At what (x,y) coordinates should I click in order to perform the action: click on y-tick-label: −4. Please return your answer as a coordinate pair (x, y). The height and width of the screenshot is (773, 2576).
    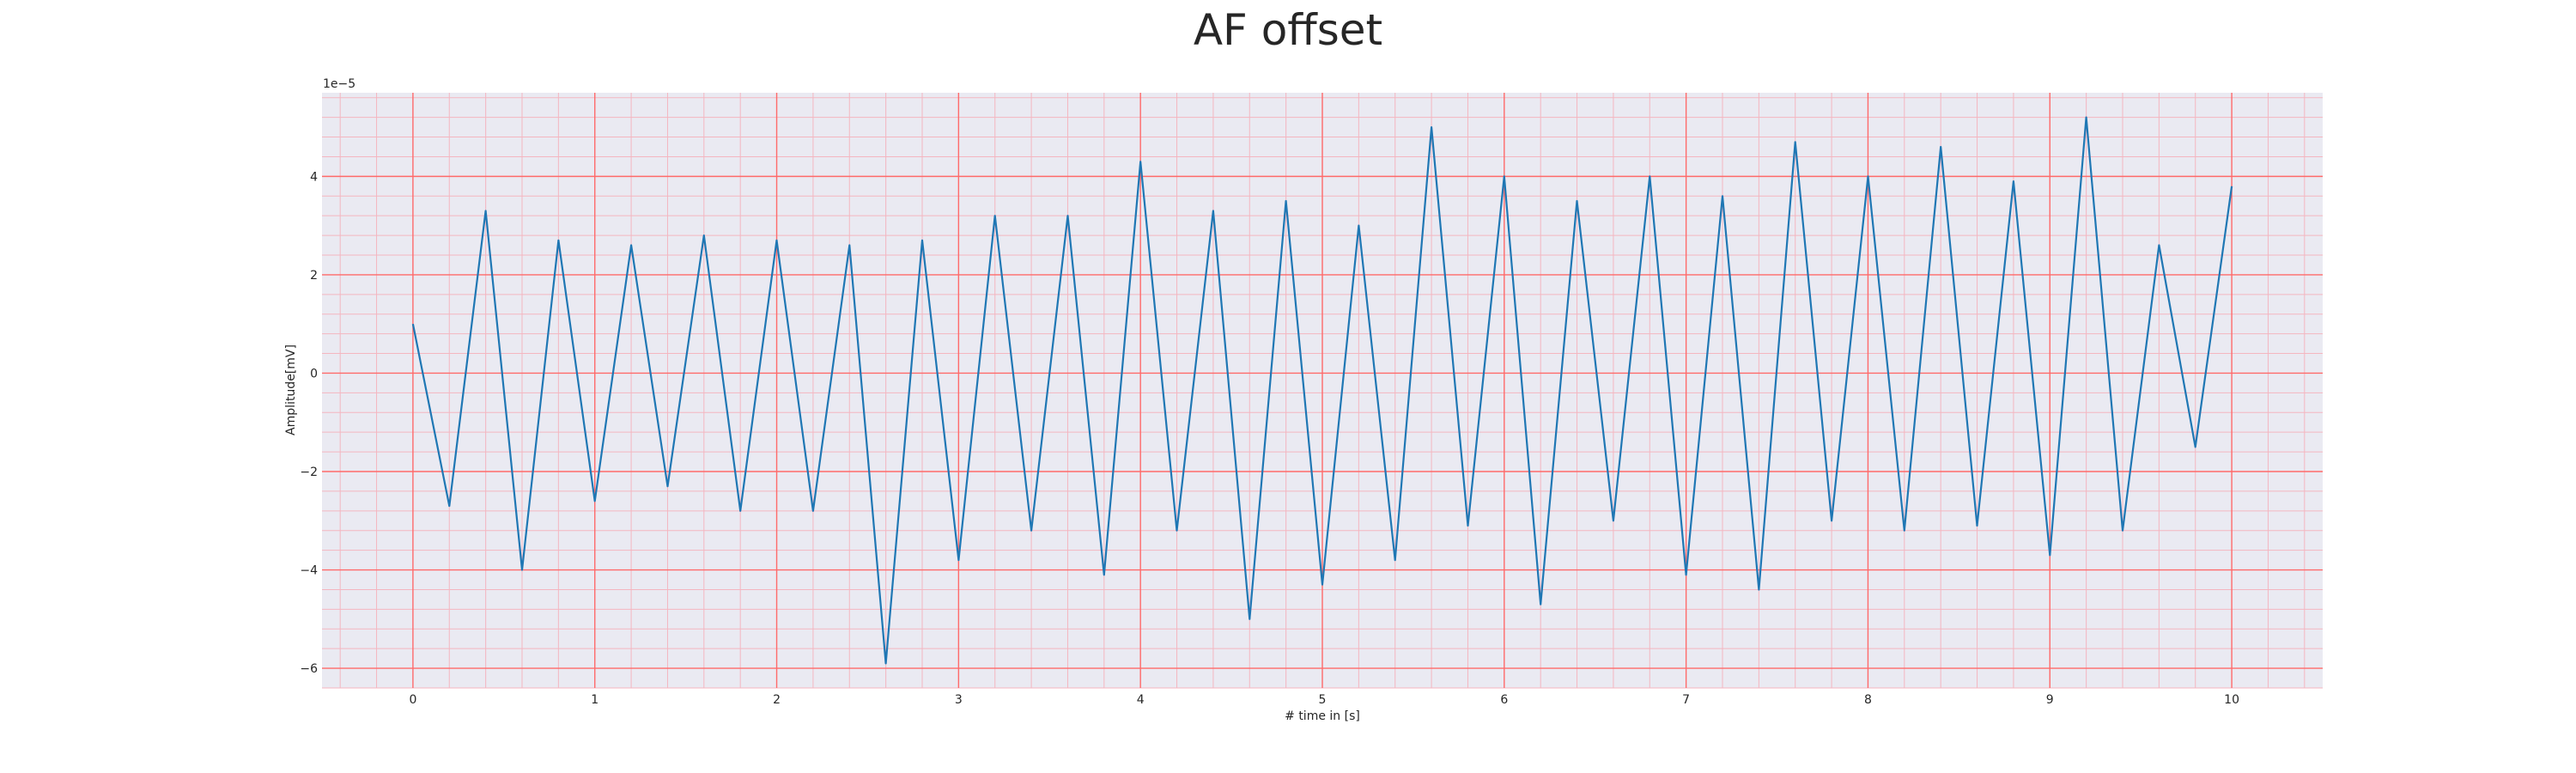
    Looking at the image, I should click on (309, 571).